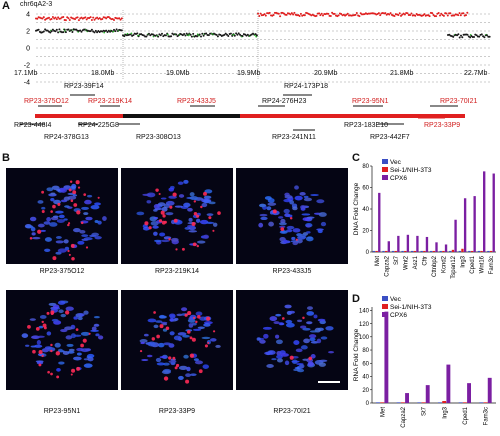  I want to click on y-tick-label: 60, so click(365, 364).